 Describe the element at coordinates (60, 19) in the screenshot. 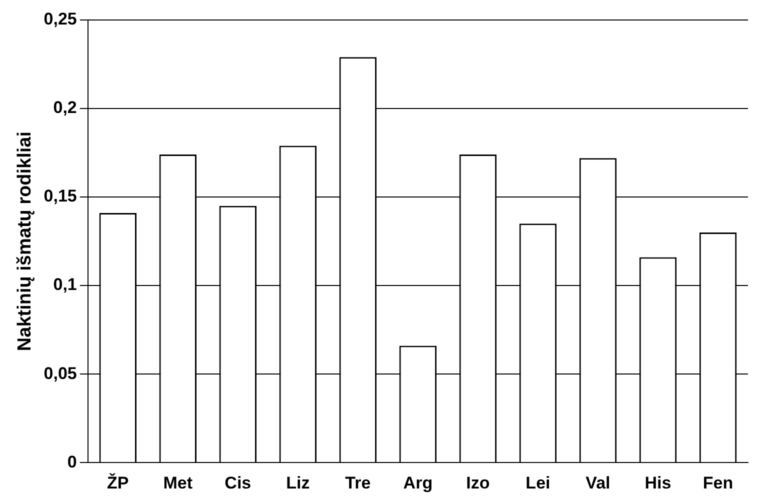

I see `y-tick-label: 0,25` at that location.